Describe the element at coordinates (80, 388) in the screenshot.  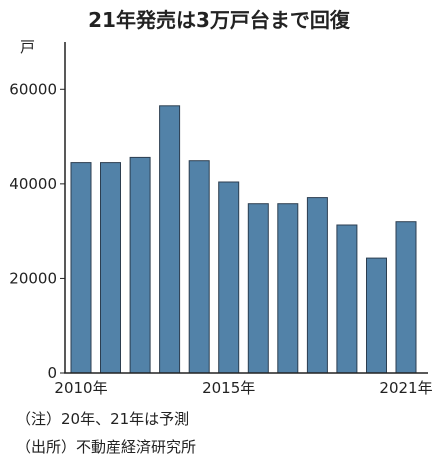
I see `x-tick-label: 2010年` at that location.